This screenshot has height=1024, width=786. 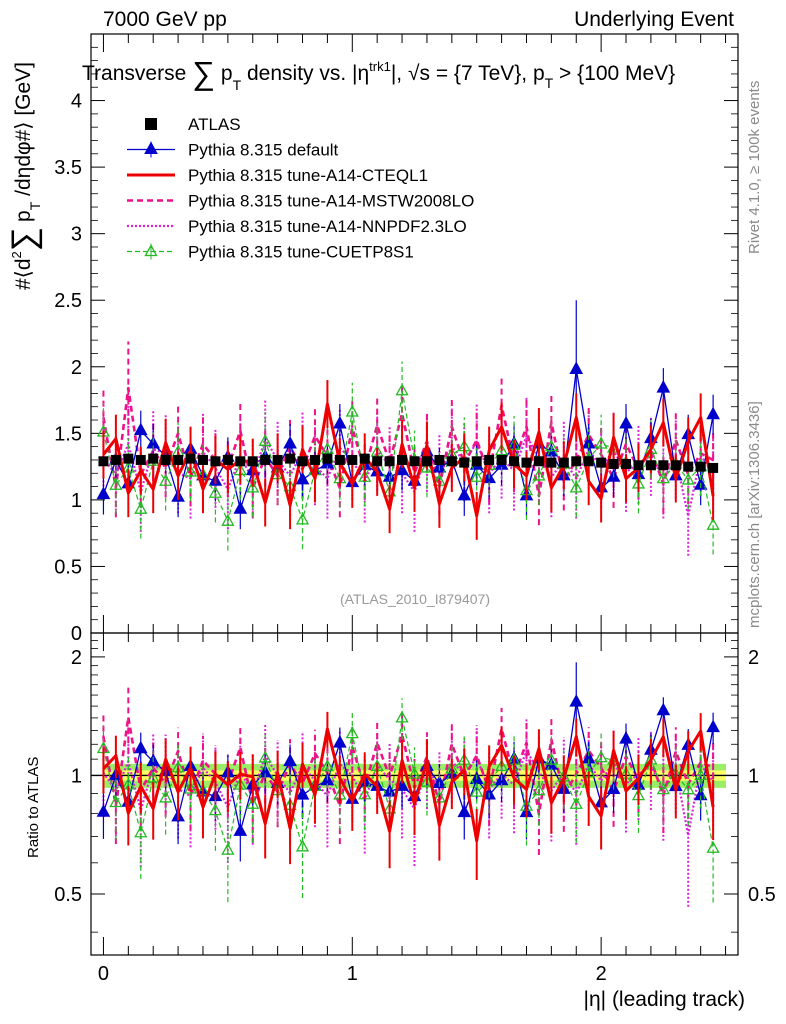 I want to click on y-tick-label: 1.5, so click(x=68, y=434).